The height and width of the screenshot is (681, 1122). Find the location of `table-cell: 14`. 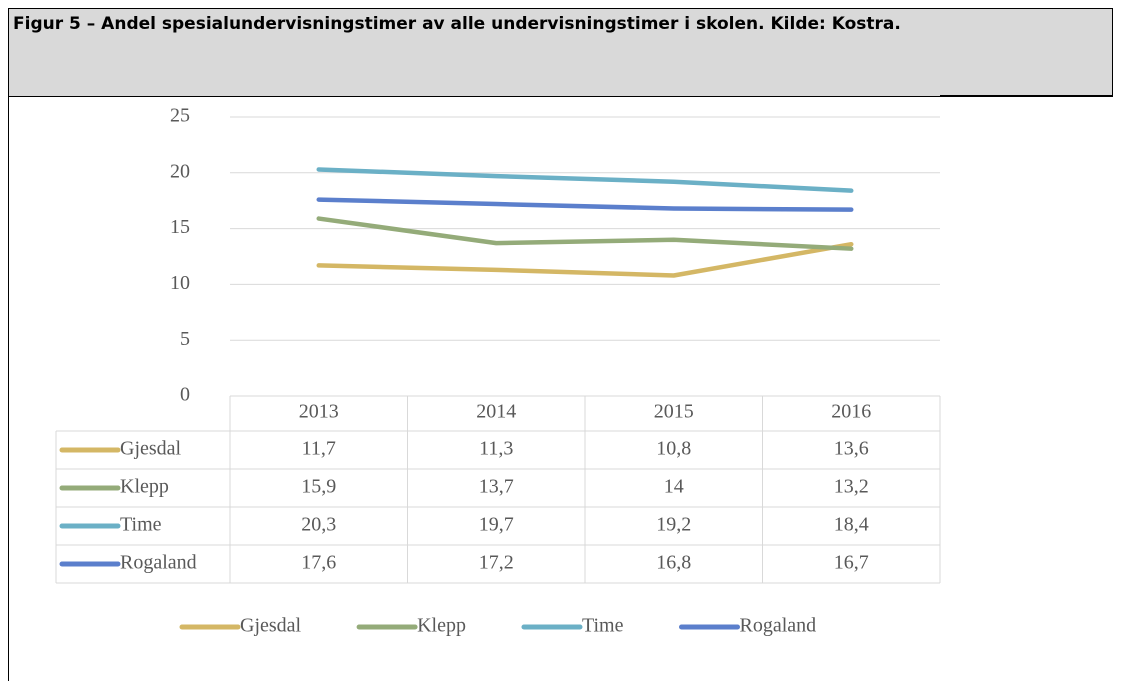

table-cell: 14 is located at coordinates (674, 487).